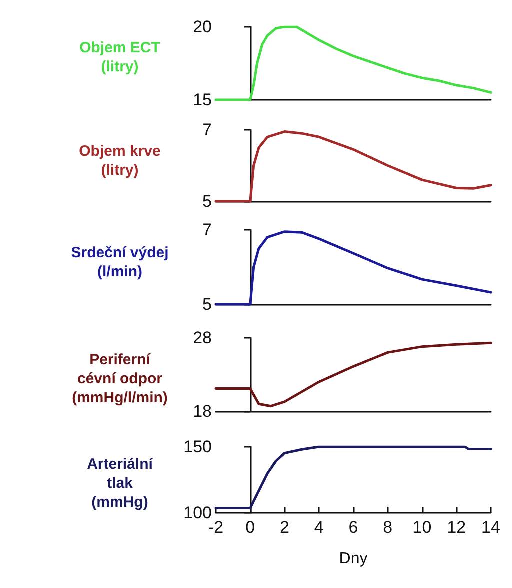 The width and height of the screenshot is (512, 588). Describe the element at coordinates (120, 379) in the screenshot. I see `y-axis-title: Periferní cévní odpor (mmHg/l/min)` at that location.